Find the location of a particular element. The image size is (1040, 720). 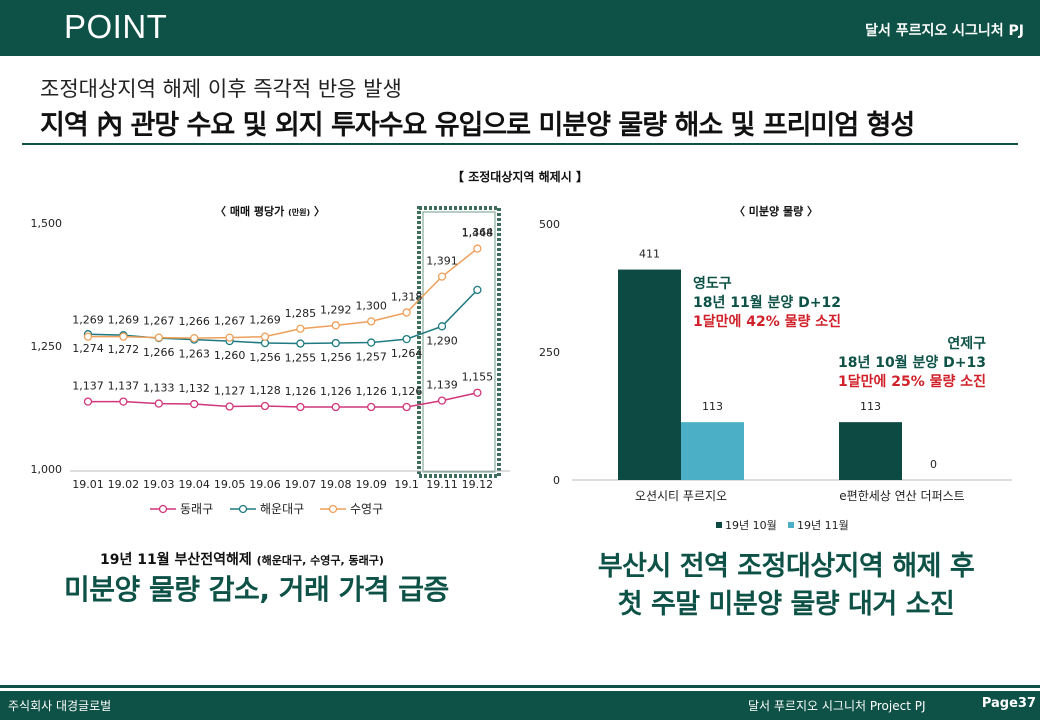

bar-y-tick-label: 250 is located at coordinates (549, 352).